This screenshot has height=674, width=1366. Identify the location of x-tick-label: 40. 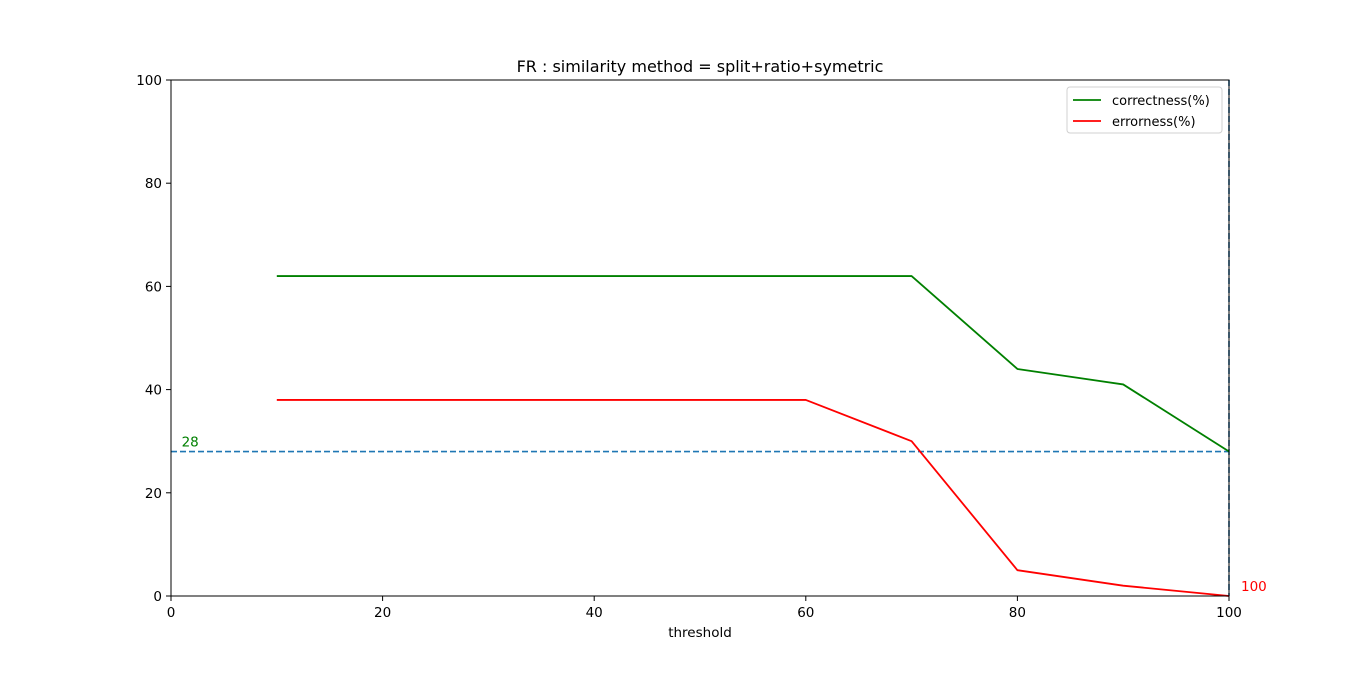
(594, 613).